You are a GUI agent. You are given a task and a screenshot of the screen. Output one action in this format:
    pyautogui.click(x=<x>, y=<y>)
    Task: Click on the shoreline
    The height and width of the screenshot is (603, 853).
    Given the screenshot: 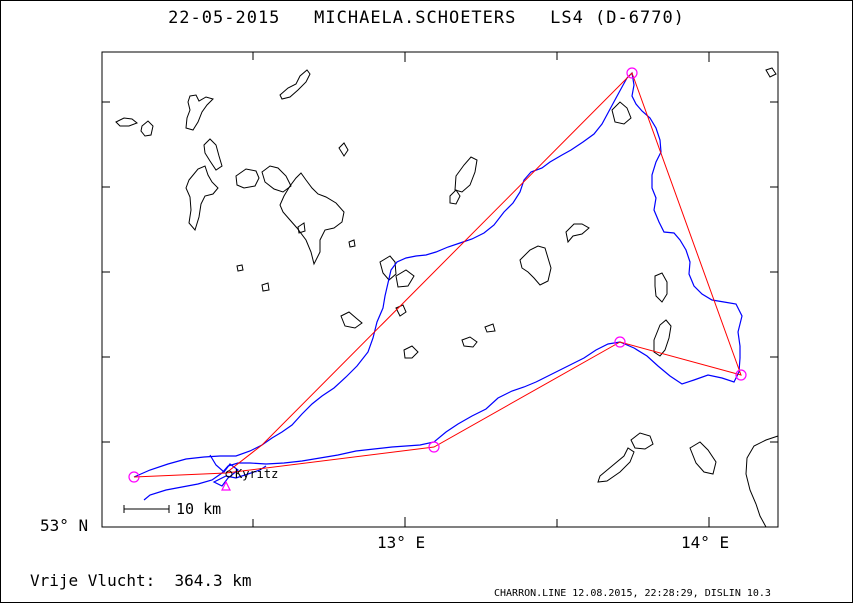 What is the action you would take?
    pyautogui.click(x=762, y=481)
    